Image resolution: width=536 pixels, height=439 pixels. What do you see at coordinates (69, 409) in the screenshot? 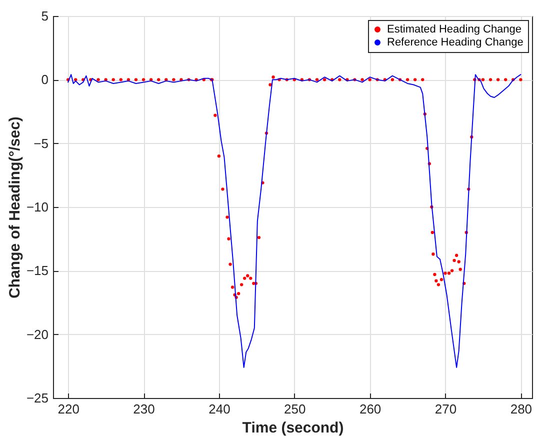
I see `x-tick-label: 220` at bounding box center [69, 409].